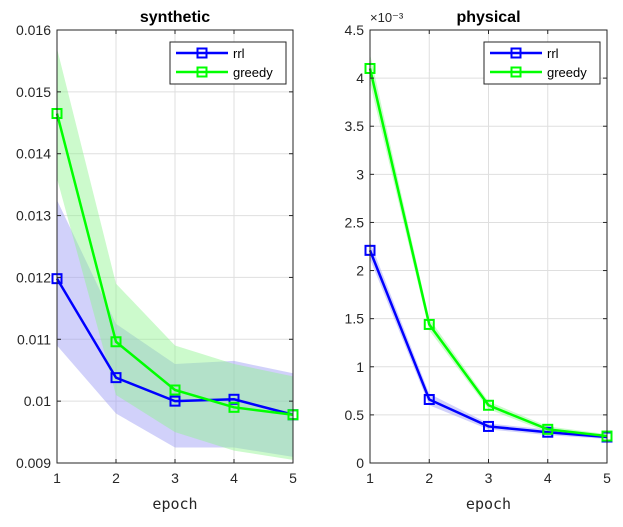  What do you see at coordinates (175, 17) in the screenshot?
I see `chart-title: synthetic` at bounding box center [175, 17].